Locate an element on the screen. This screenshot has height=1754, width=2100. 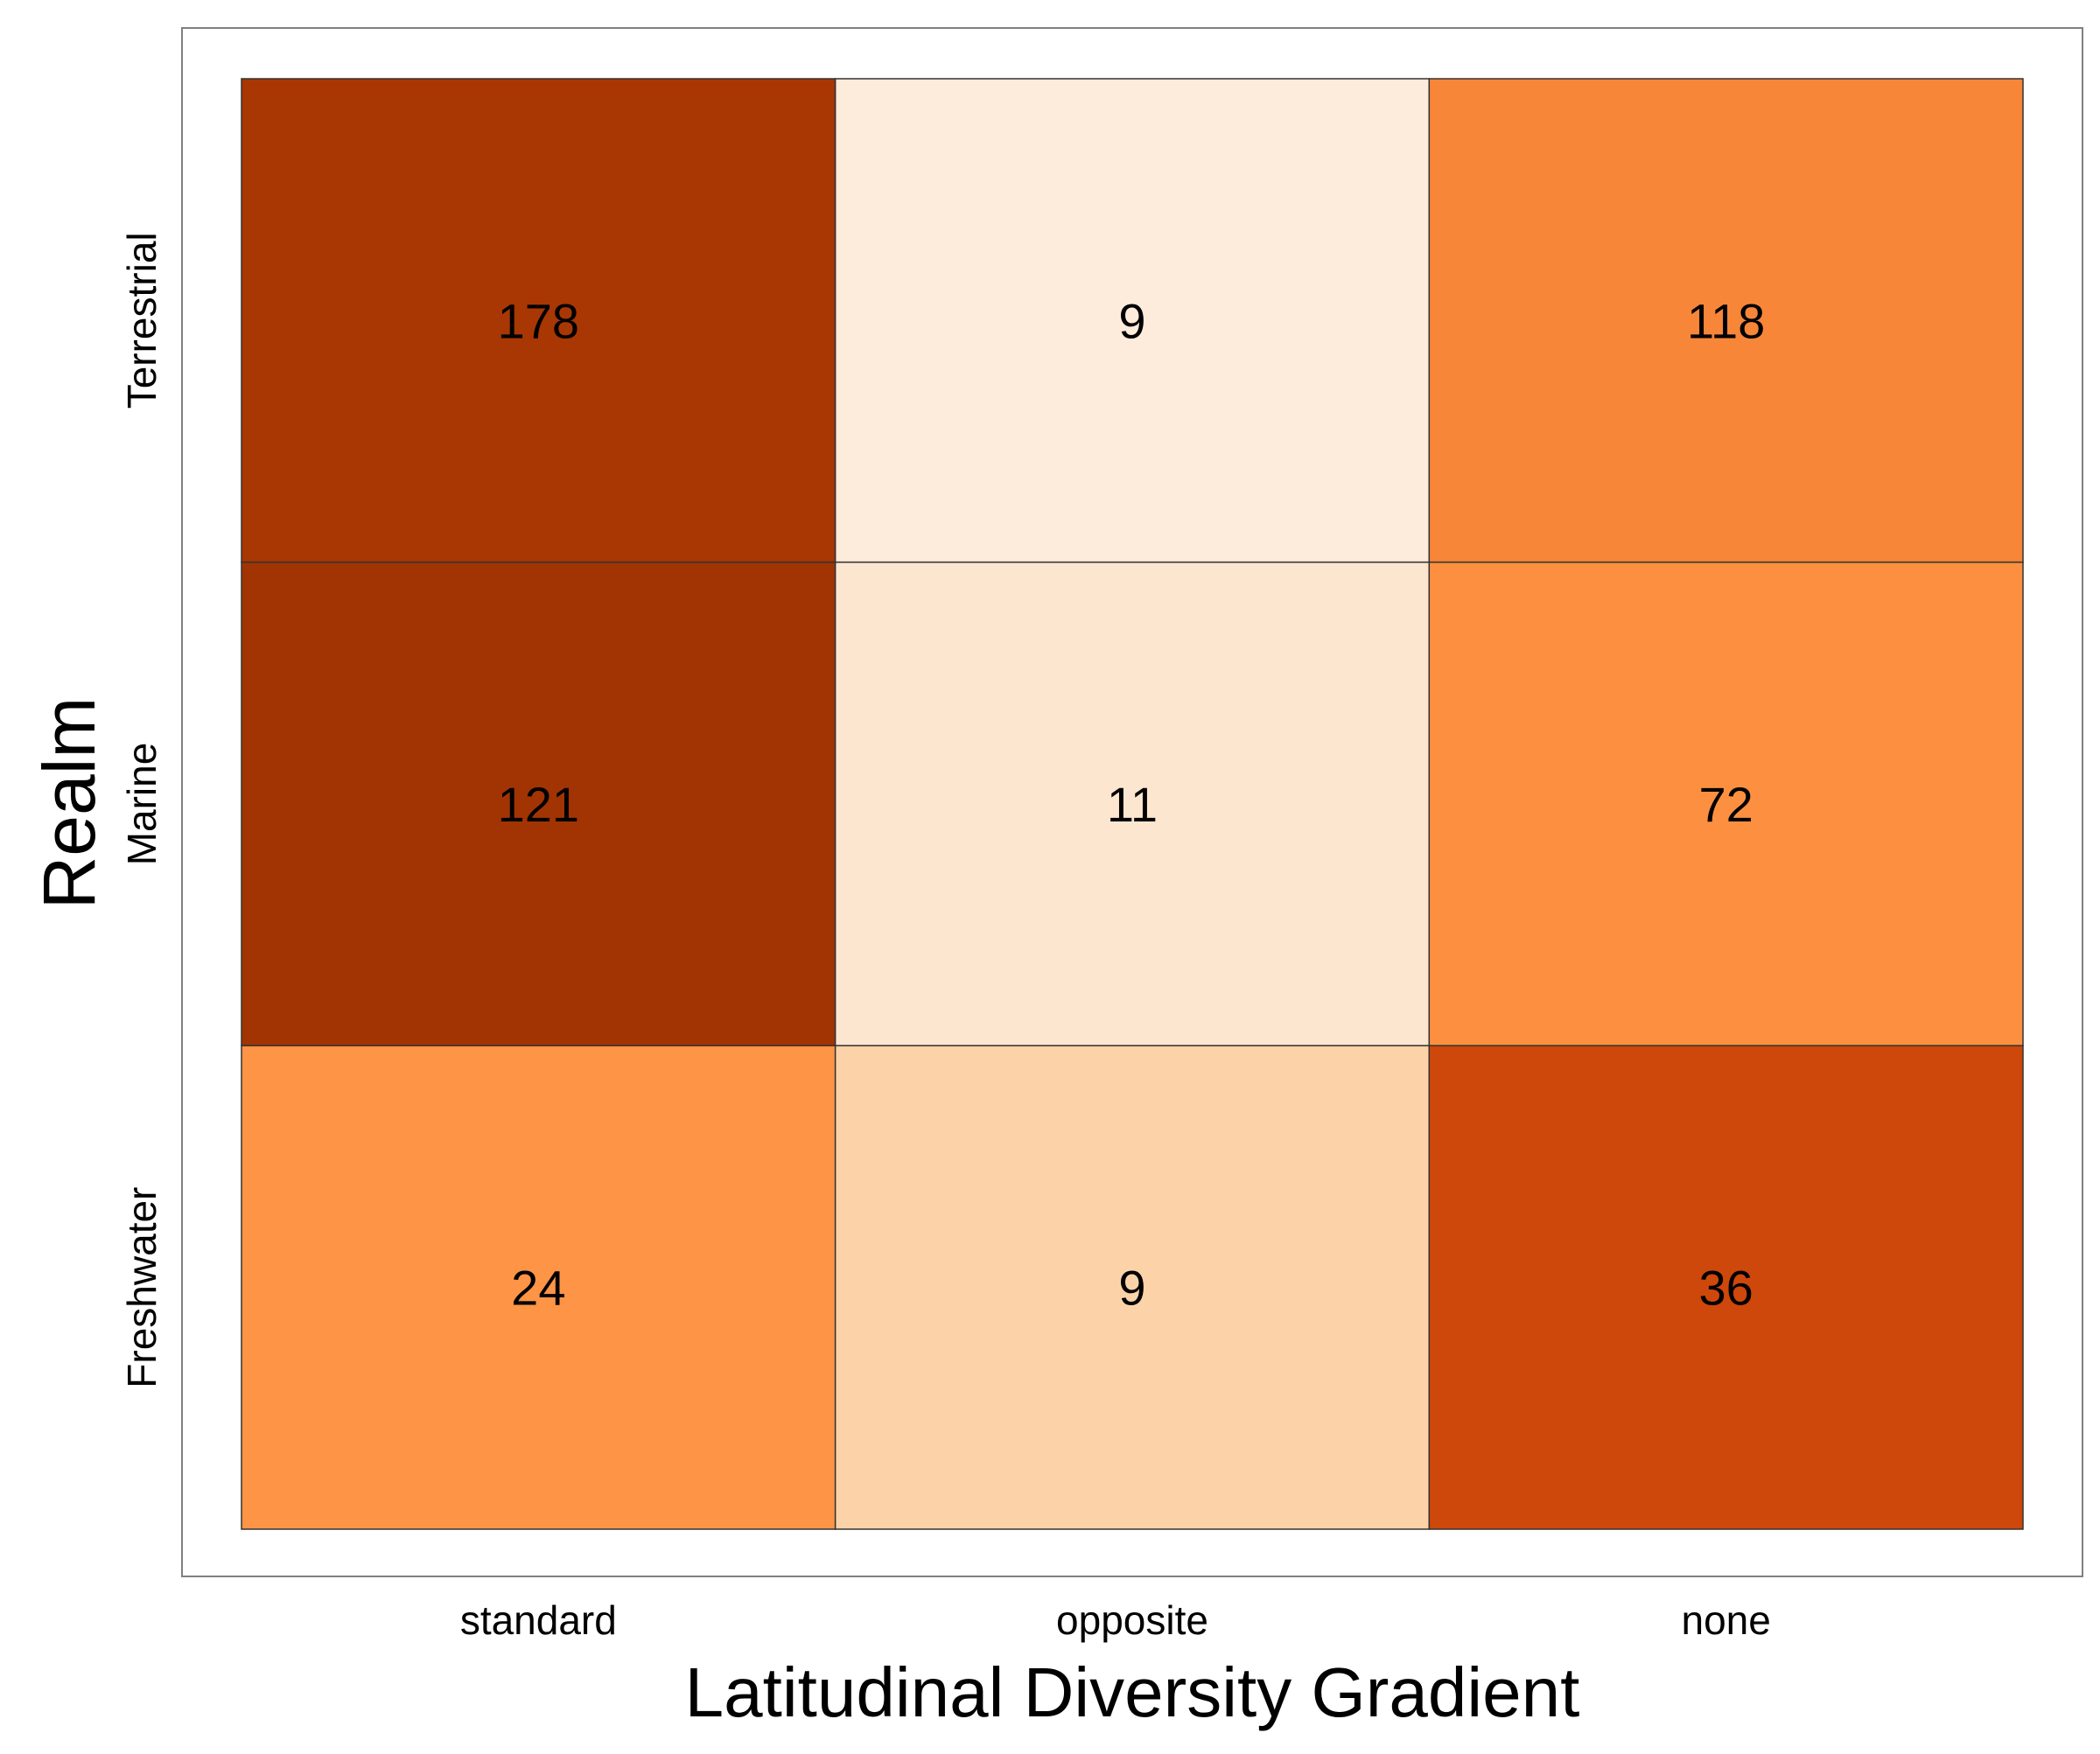
y-tick-label-terrestrial: Terrestrial is located at coordinates (141, 320).